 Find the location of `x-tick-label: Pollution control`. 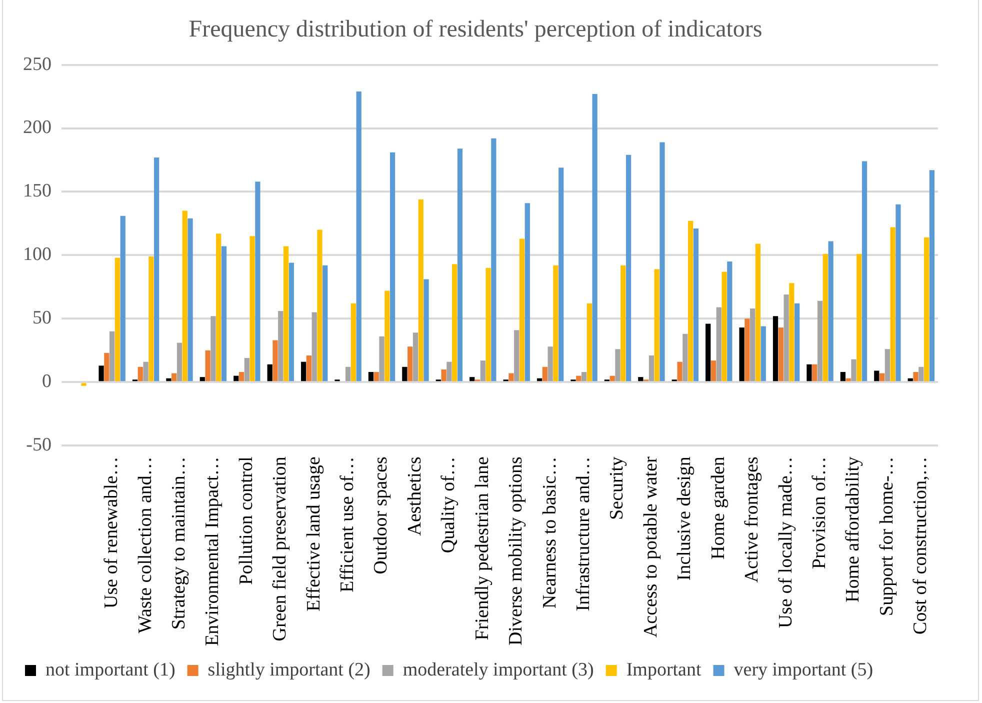

x-tick-label: Pollution control is located at coordinates (246, 520).